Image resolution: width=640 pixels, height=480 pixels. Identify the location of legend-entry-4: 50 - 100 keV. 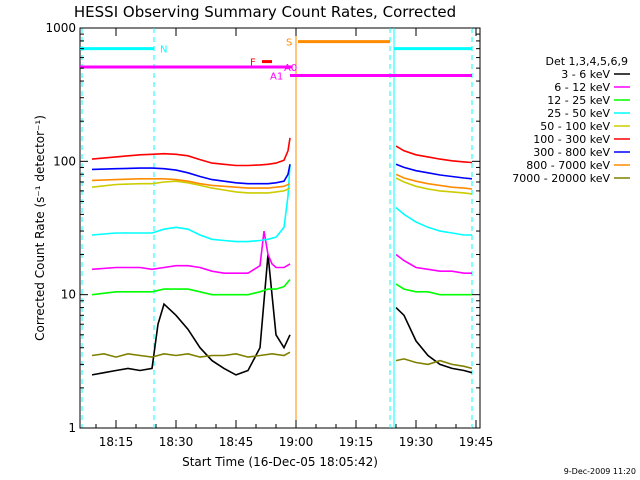
(575, 126).